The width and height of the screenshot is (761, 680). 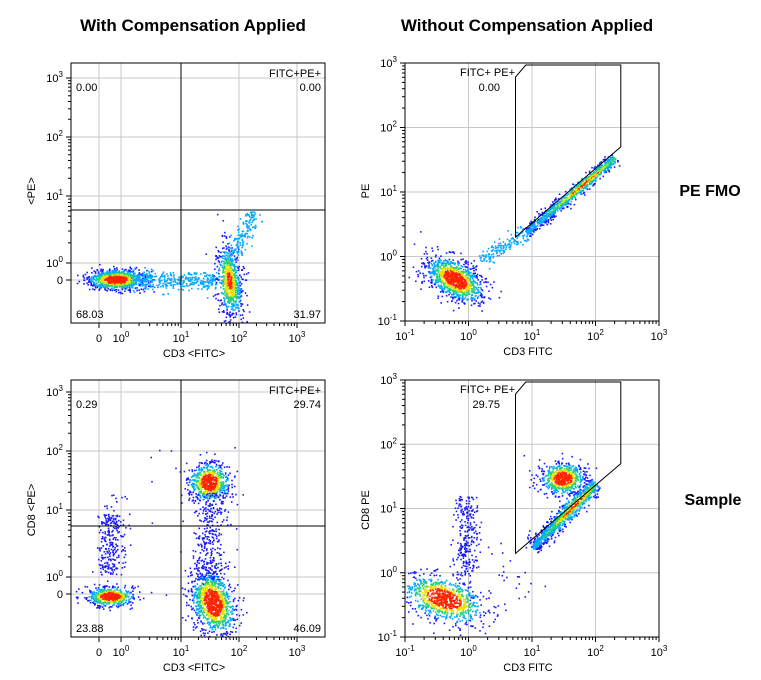 I want to click on x-tick-label: 0, so click(x=99, y=339).